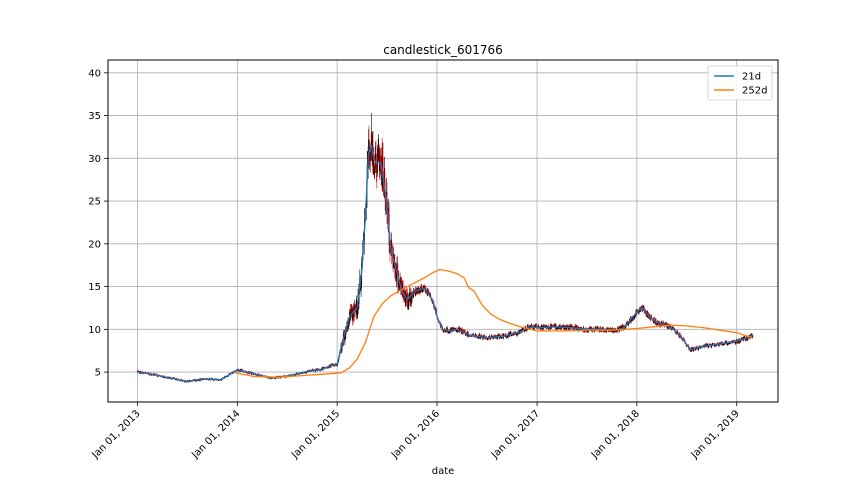  I want to click on x-tick-label: Jan 01, 2015, so click(315, 434).